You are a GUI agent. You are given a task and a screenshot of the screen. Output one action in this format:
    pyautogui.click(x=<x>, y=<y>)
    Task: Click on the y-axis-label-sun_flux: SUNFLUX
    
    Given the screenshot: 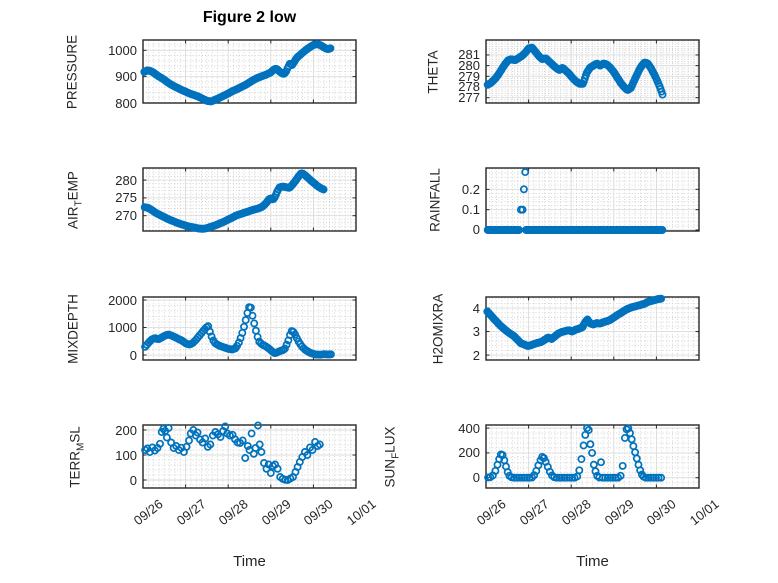 What is the action you would take?
    pyautogui.click(x=392, y=456)
    